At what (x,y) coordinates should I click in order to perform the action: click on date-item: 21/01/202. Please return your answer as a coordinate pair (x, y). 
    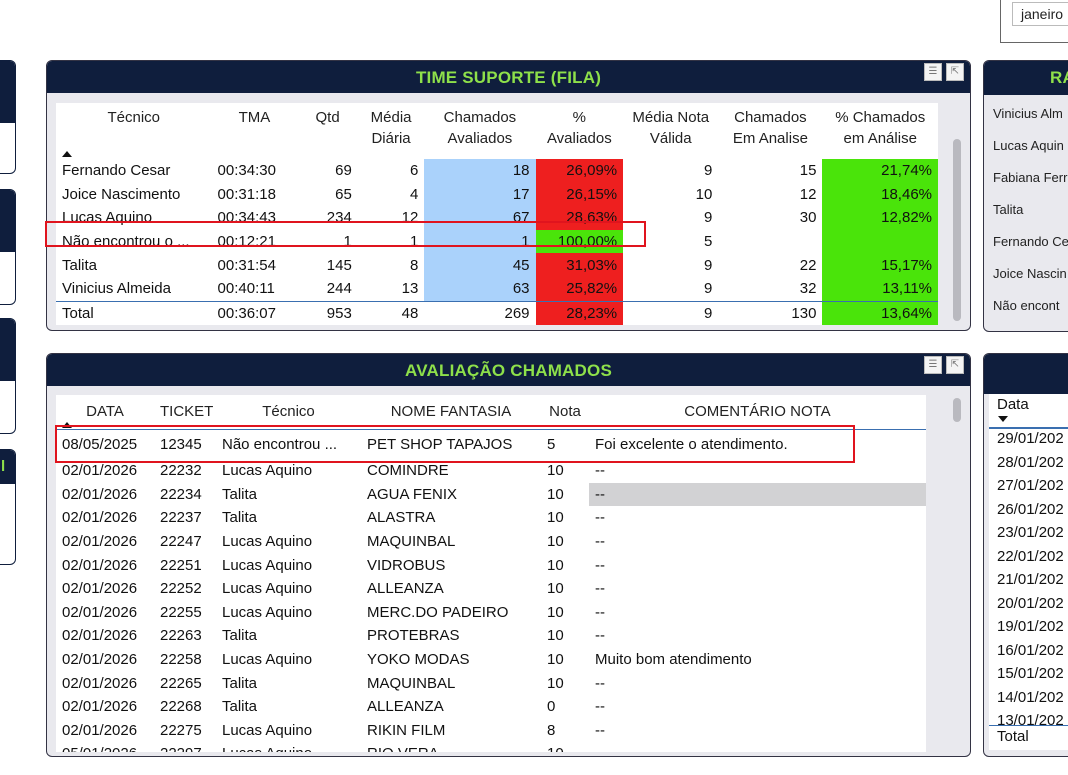
    Looking at the image, I should click on (1030, 579).